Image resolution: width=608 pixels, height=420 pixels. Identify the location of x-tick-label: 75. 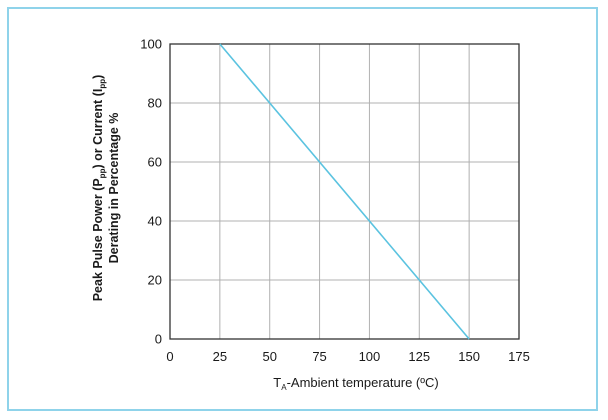
(319, 356).